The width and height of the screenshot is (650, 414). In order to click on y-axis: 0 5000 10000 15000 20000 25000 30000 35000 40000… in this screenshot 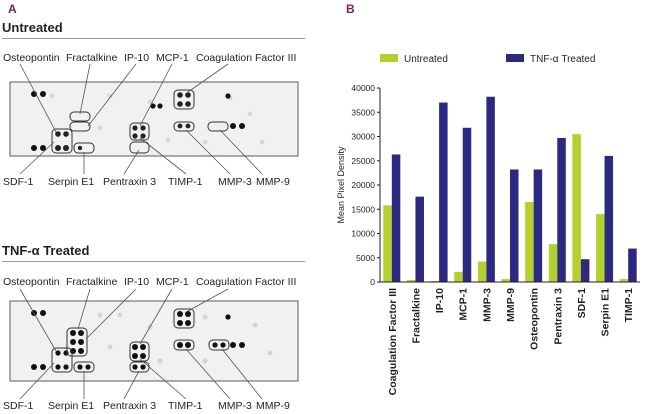, I will do `click(358, 185)`.